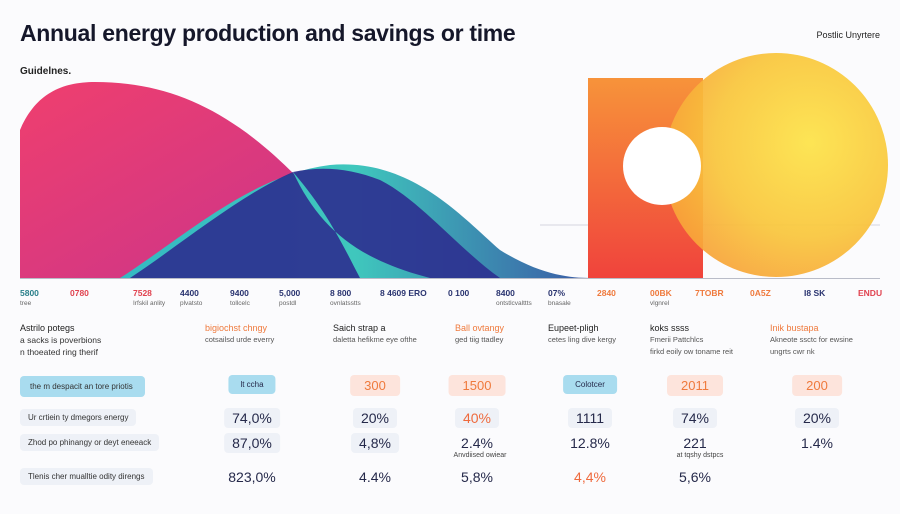 The width and height of the screenshot is (900, 514). I want to click on axis-label: 2840, so click(606, 293).